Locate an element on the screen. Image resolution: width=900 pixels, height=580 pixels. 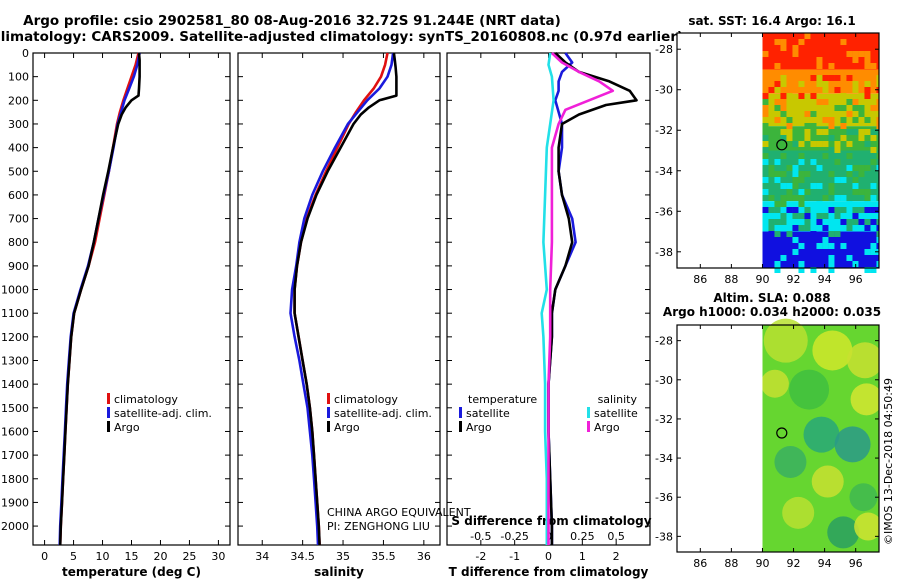
y-tick-label: 900 is located at coordinates (18, 266).